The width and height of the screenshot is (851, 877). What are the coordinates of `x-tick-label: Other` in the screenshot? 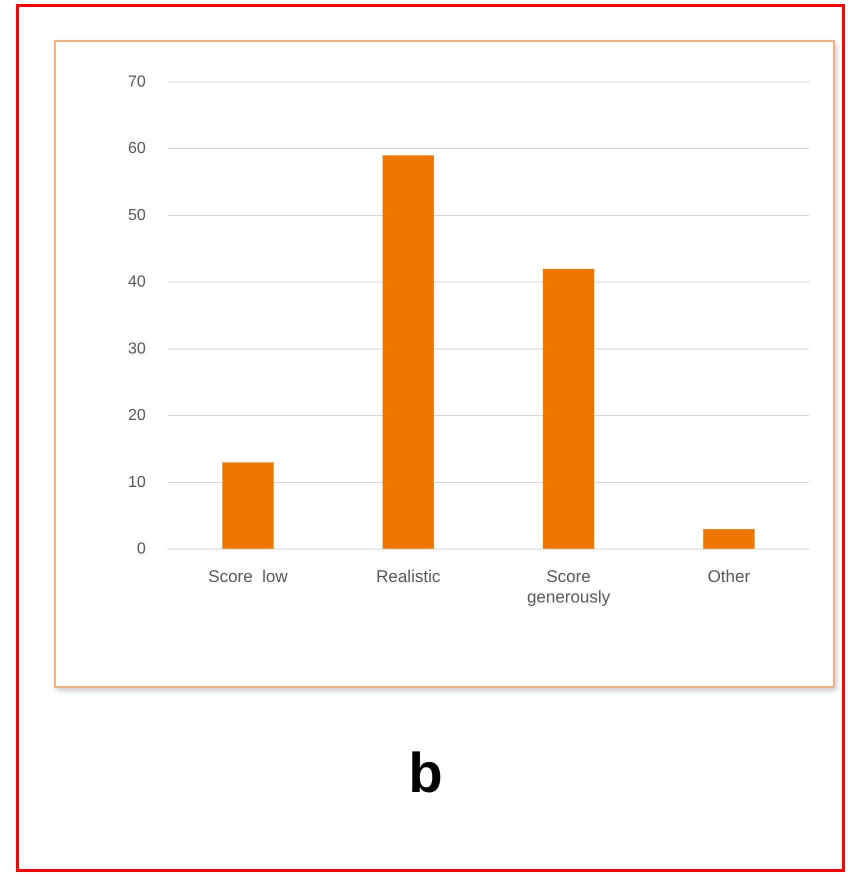 It's located at (729, 576).